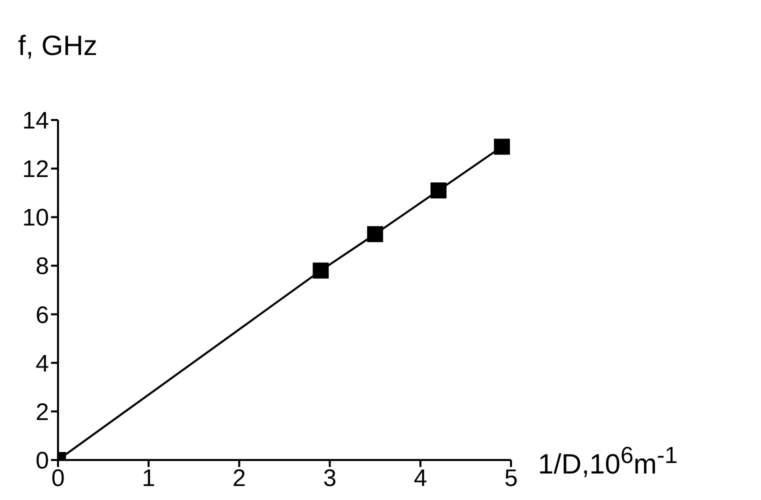 The image size is (761, 500). I want to click on x-tick-label: 1, so click(149, 478).